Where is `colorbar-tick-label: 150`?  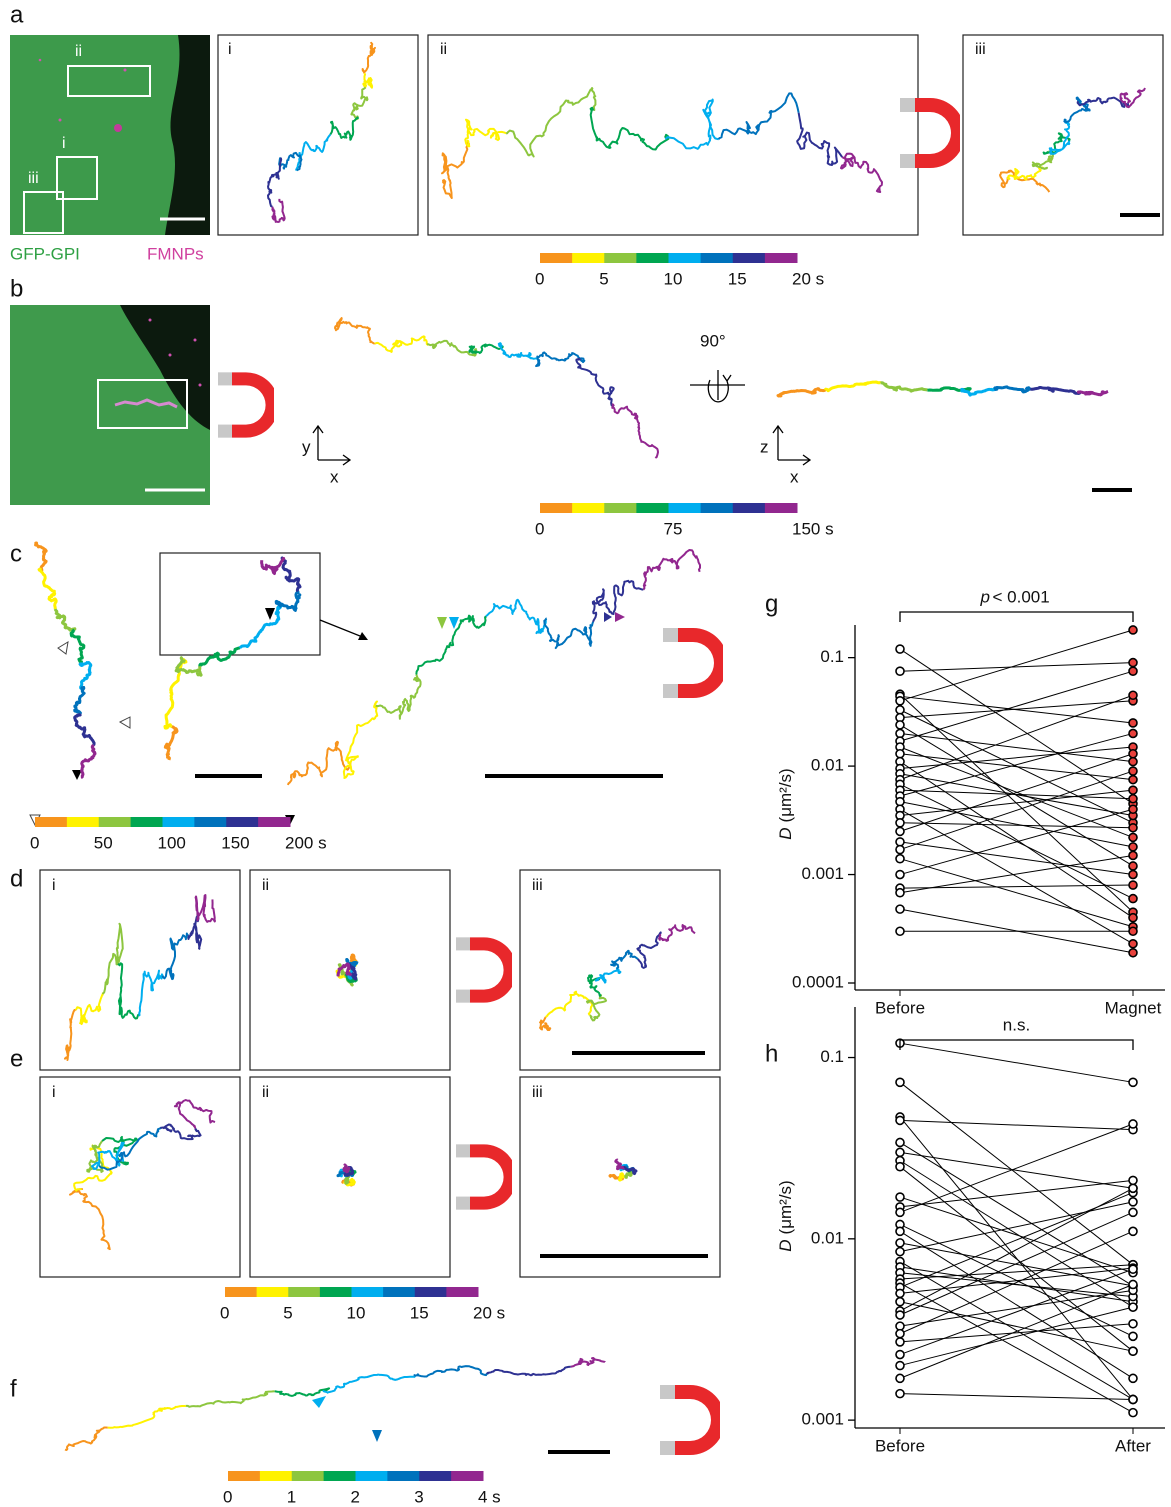 colorbar-tick-label: 150 is located at coordinates (235, 842).